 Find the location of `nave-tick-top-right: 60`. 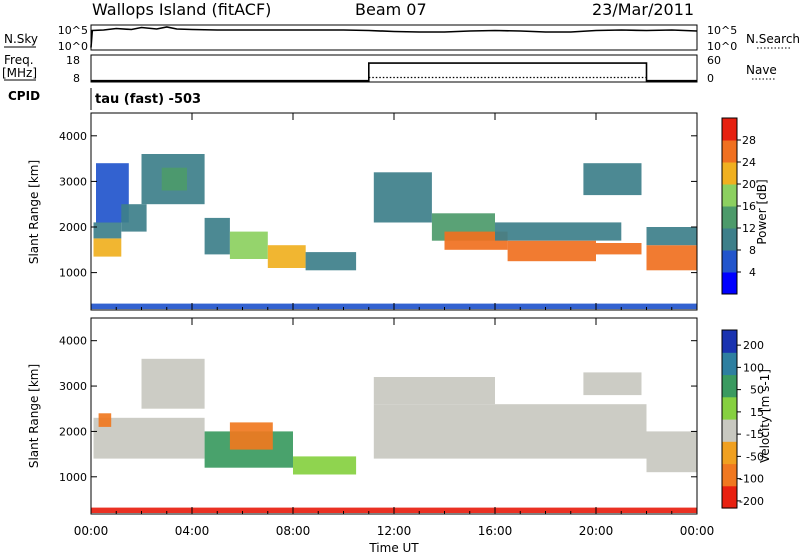

nave-tick-top-right: 60 is located at coordinates (714, 60).